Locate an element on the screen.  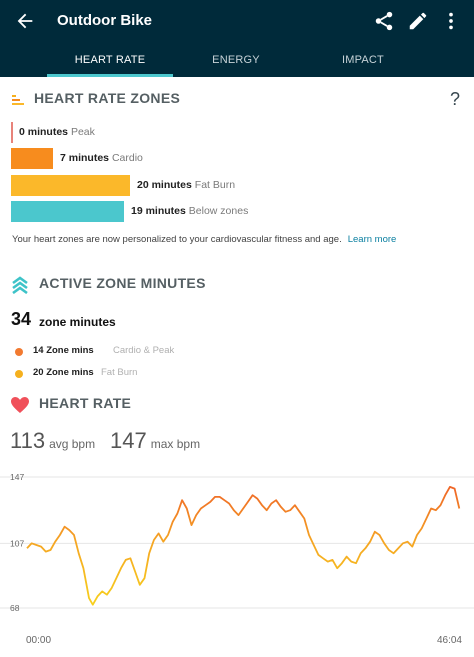
share-icon is located at coordinates (384, 21).